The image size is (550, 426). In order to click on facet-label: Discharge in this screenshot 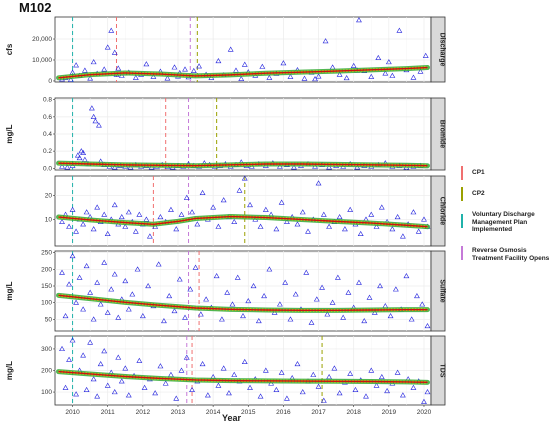, I will do `click(442, 50)`.